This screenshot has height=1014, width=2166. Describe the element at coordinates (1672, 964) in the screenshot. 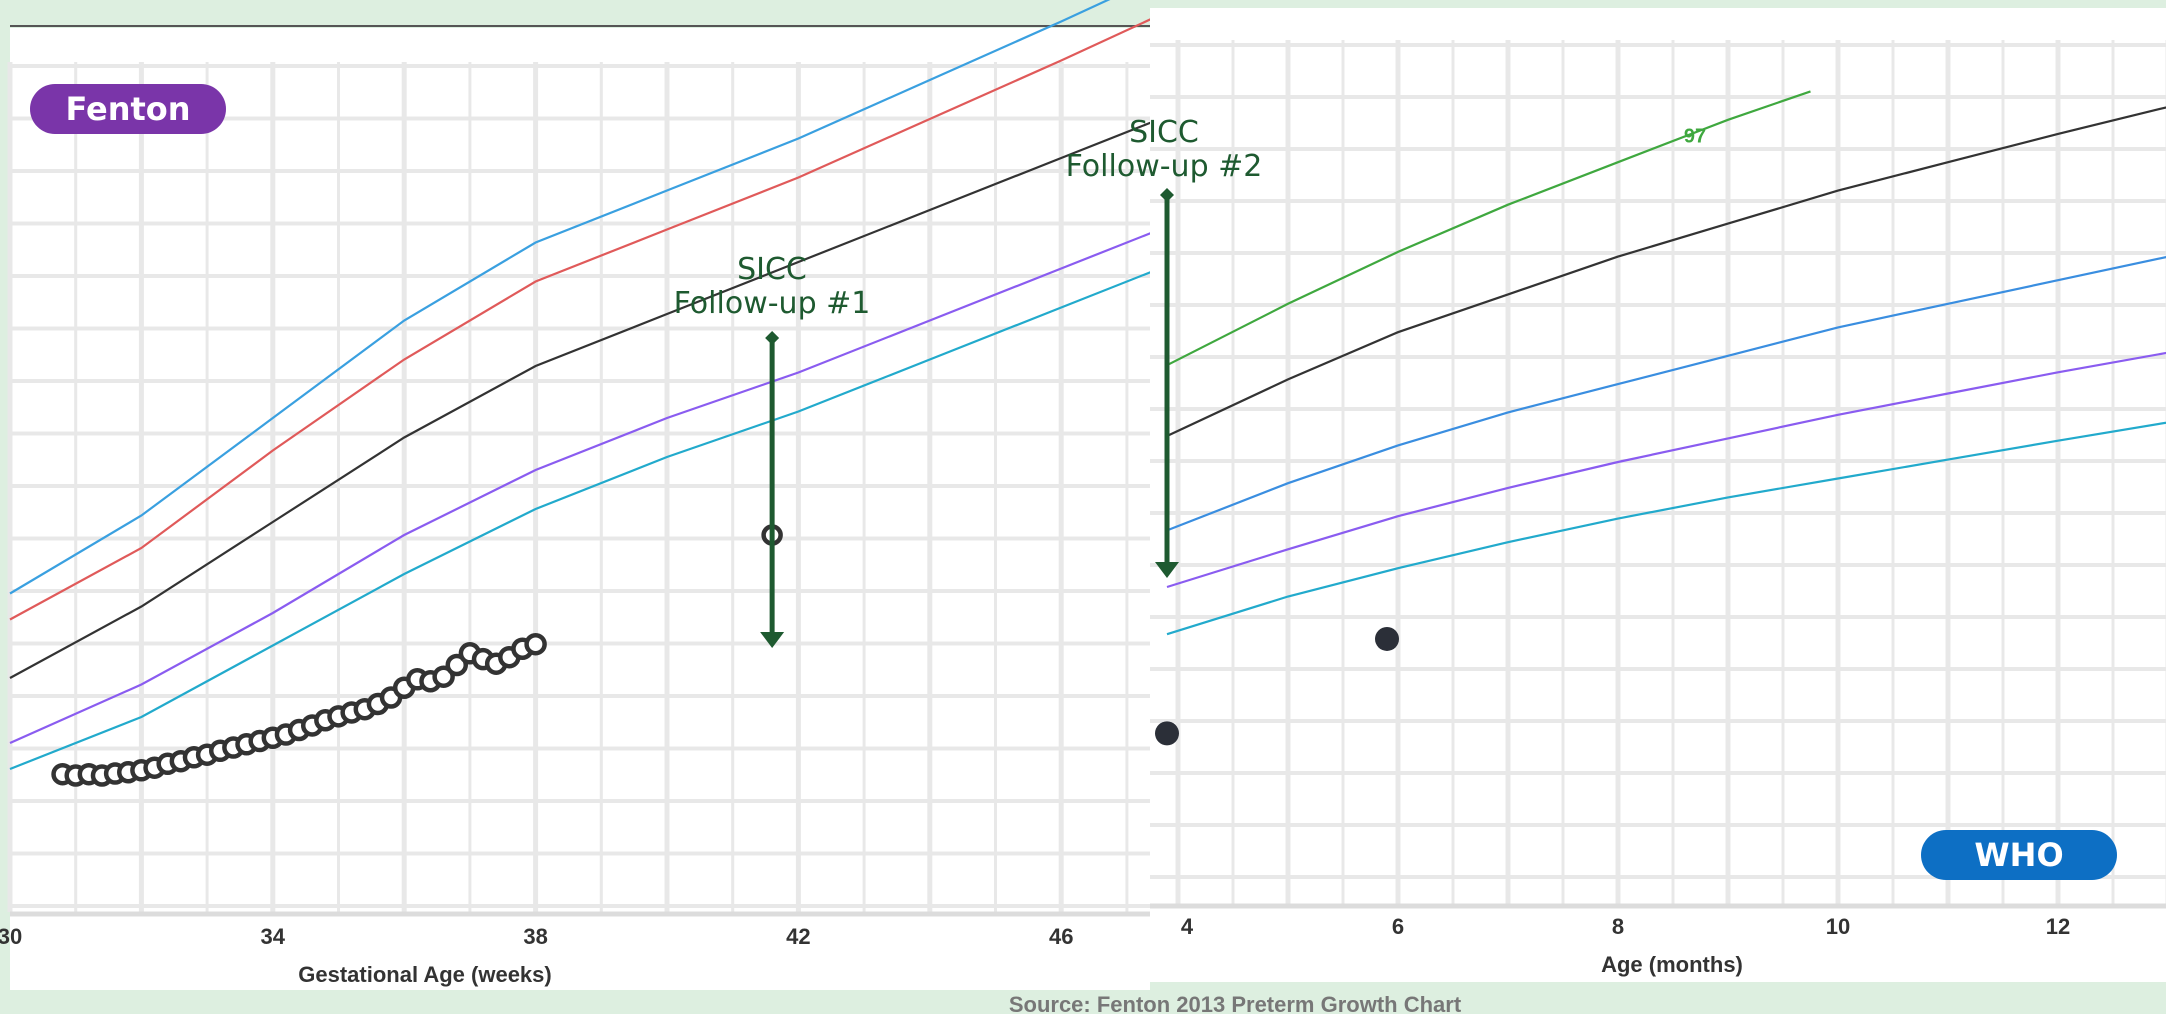

I see `who-x-axis-label: Age (months)` at that location.